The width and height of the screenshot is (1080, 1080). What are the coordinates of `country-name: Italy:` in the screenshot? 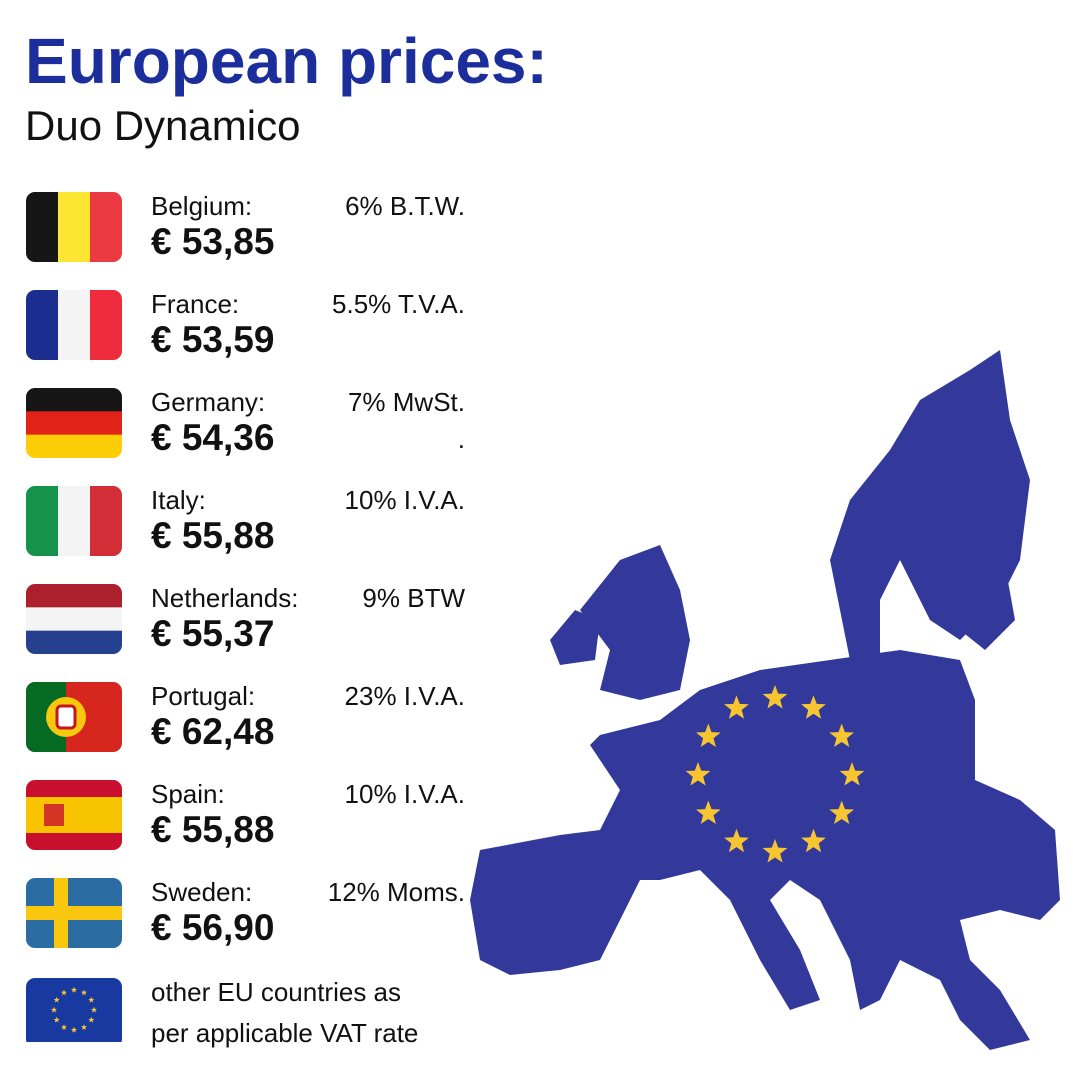 It's located at (178, 500).